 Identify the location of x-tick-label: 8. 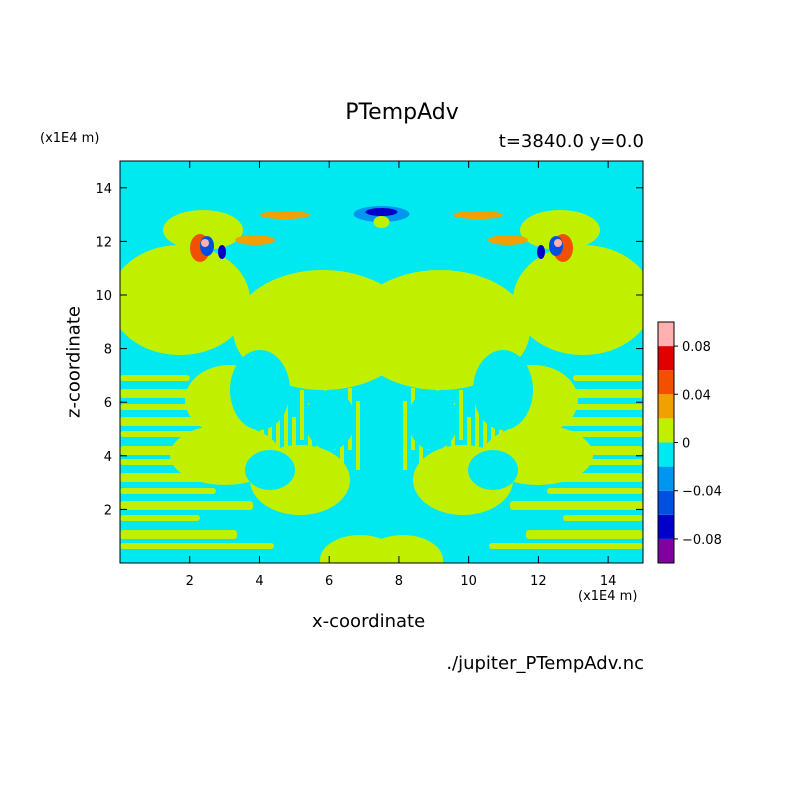
(399, 581).